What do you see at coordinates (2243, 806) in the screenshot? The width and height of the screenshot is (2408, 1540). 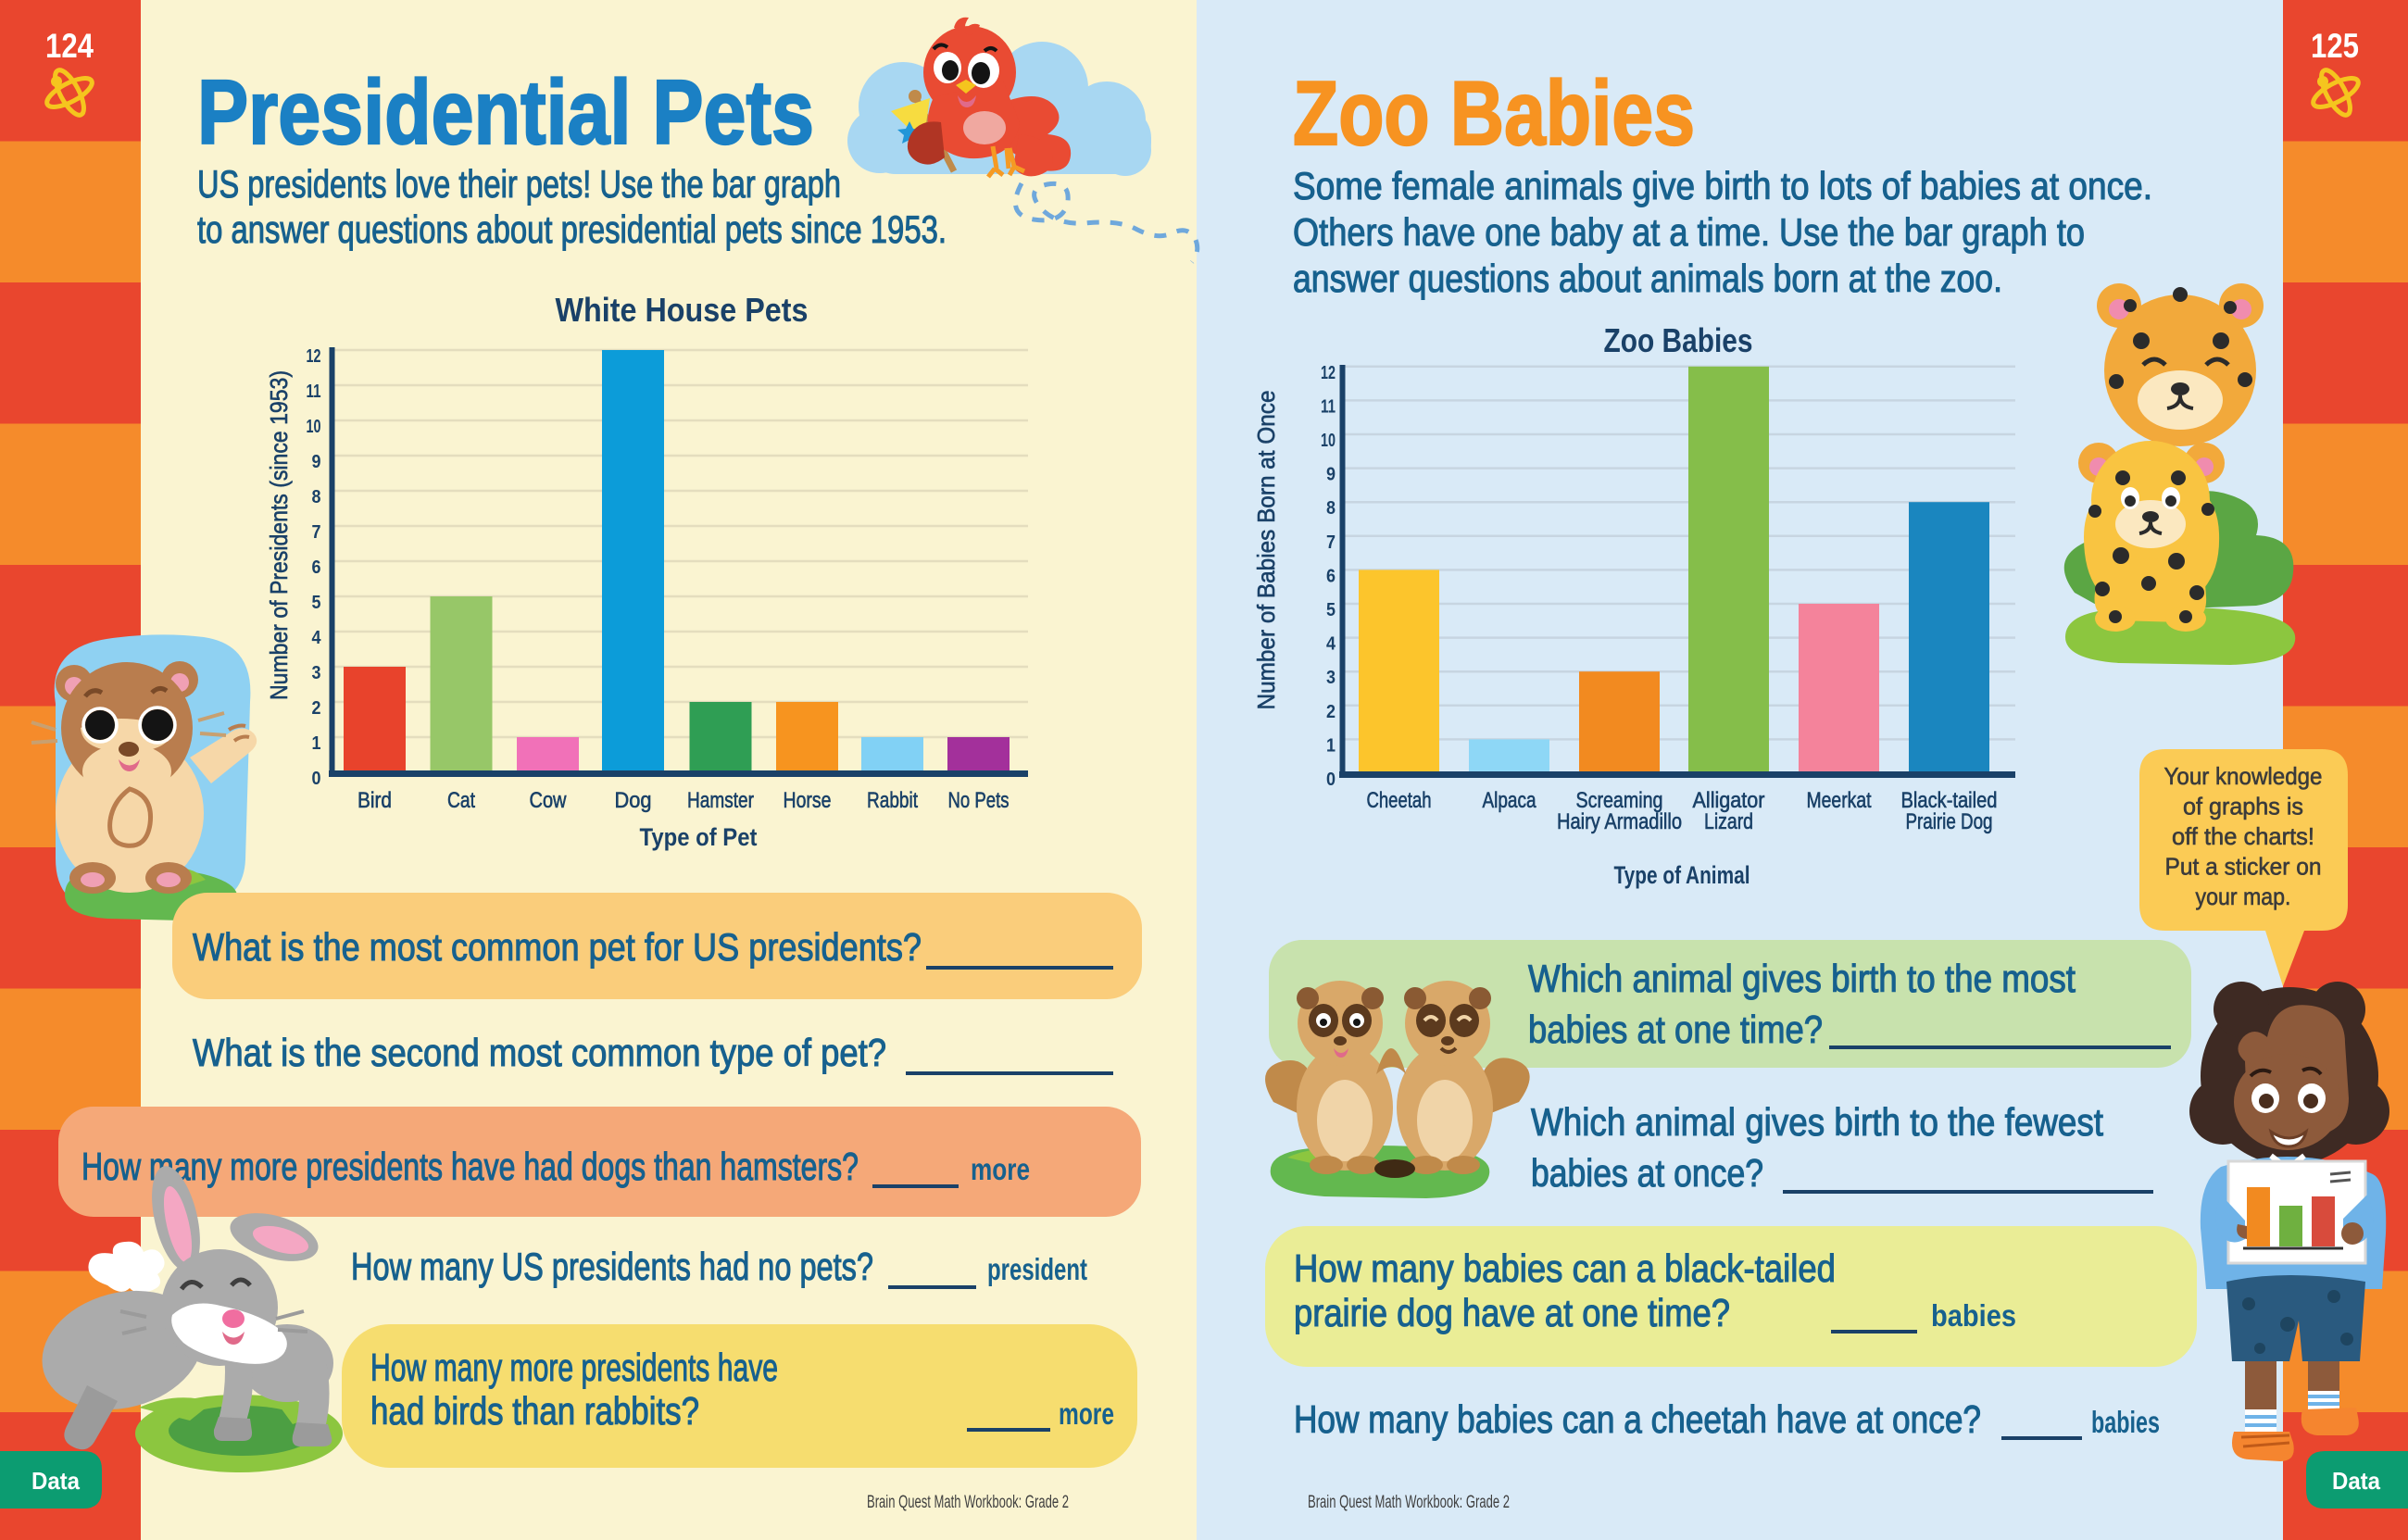 I see `svg-text: of graphs is` at bounding box center [2243, 806].